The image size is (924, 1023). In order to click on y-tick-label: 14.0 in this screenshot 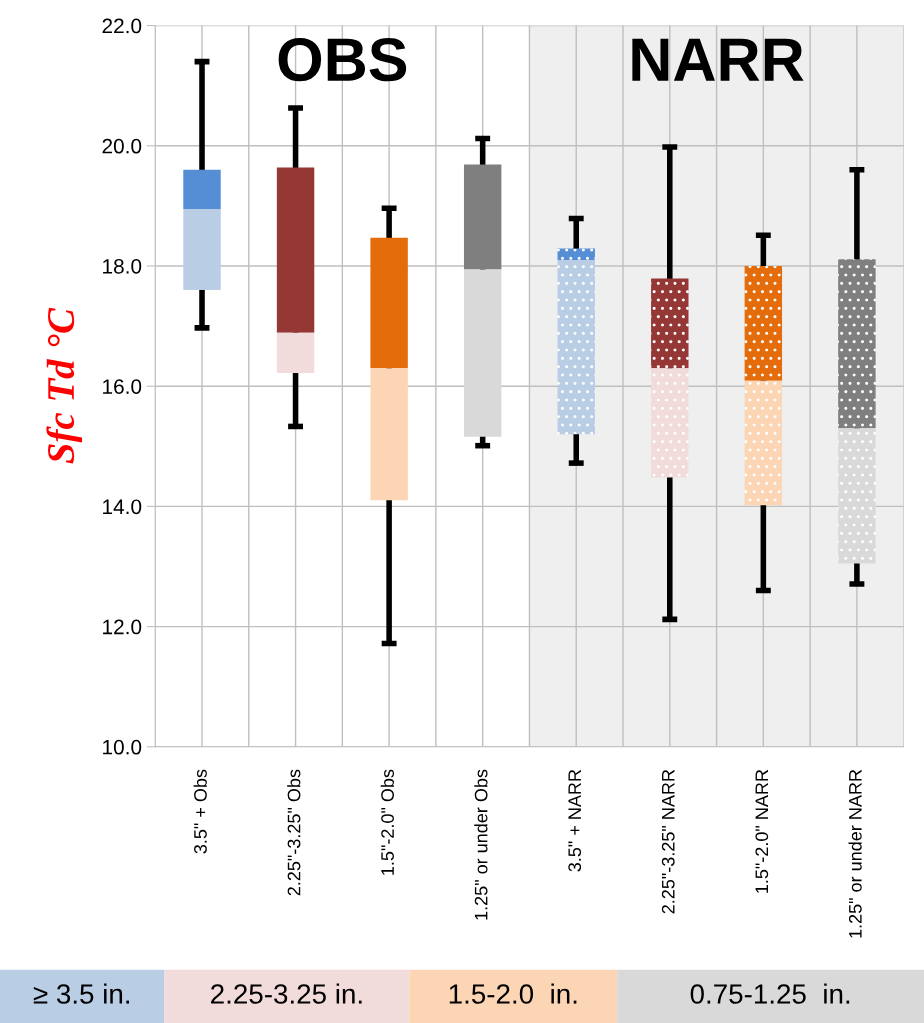, I will do `click(122, 507)`.